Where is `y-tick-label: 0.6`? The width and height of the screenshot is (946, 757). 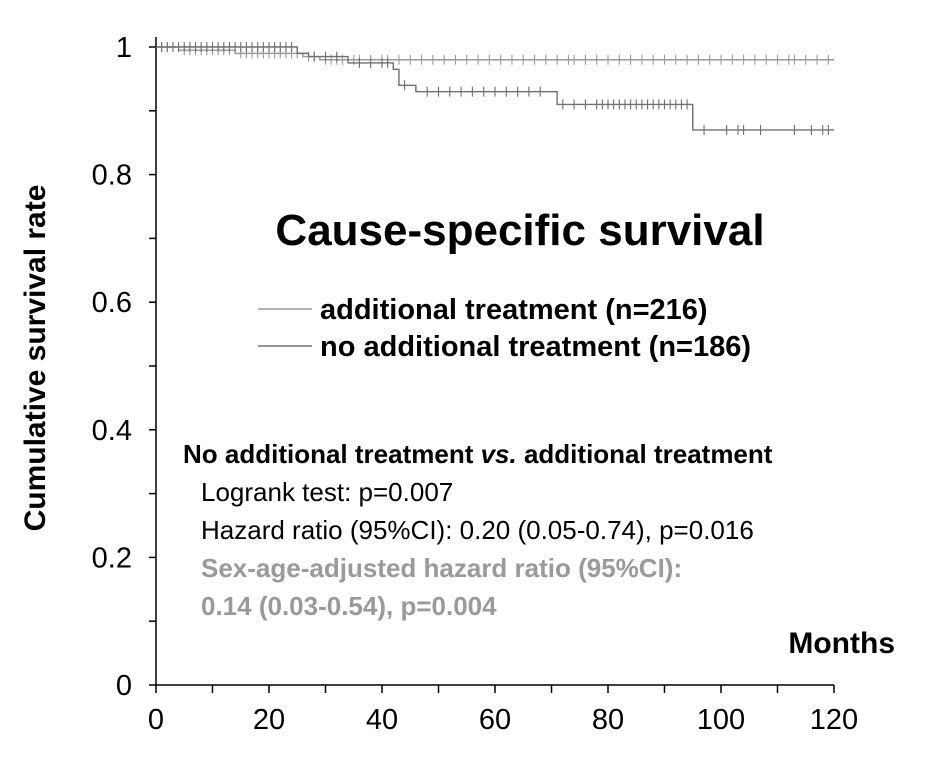
y-tick-label: 0.6 is located at coordinates (112, 303).